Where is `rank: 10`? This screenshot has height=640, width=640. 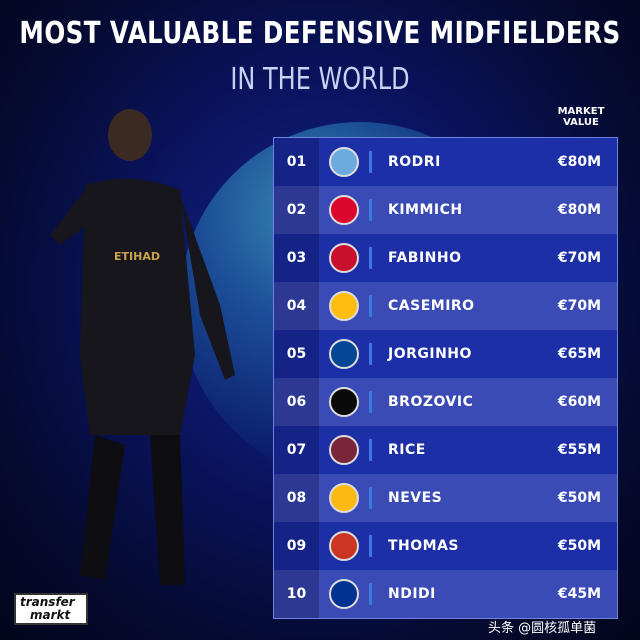
rank: 10 is located at coordinates (296, 594).